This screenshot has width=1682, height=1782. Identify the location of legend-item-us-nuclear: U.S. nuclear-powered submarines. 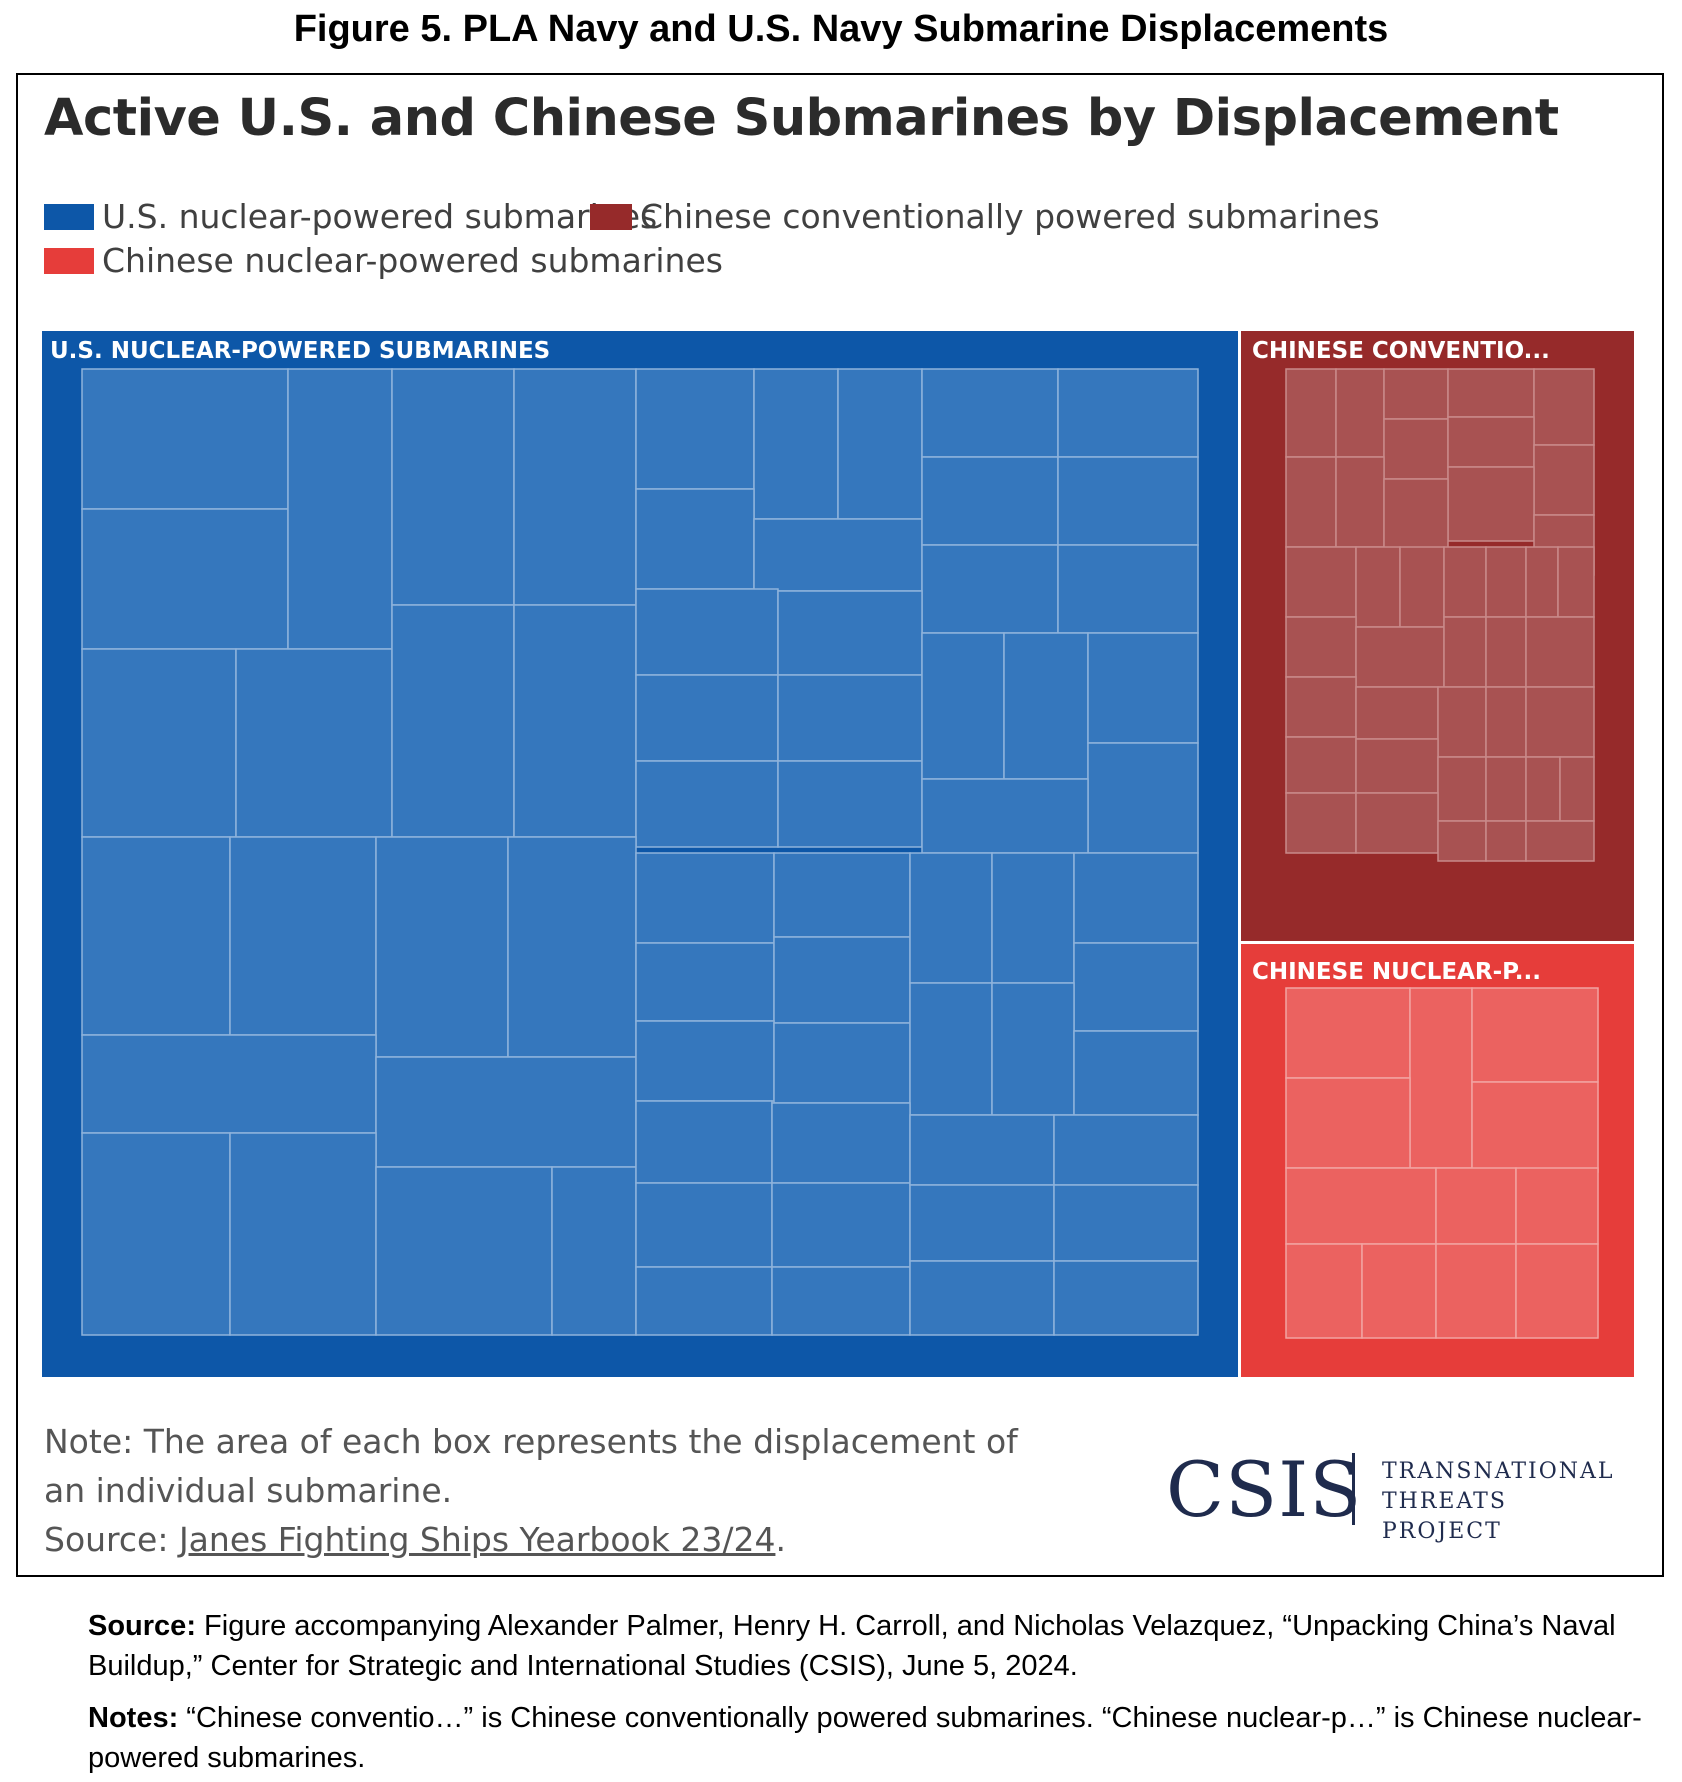
(350, 216).